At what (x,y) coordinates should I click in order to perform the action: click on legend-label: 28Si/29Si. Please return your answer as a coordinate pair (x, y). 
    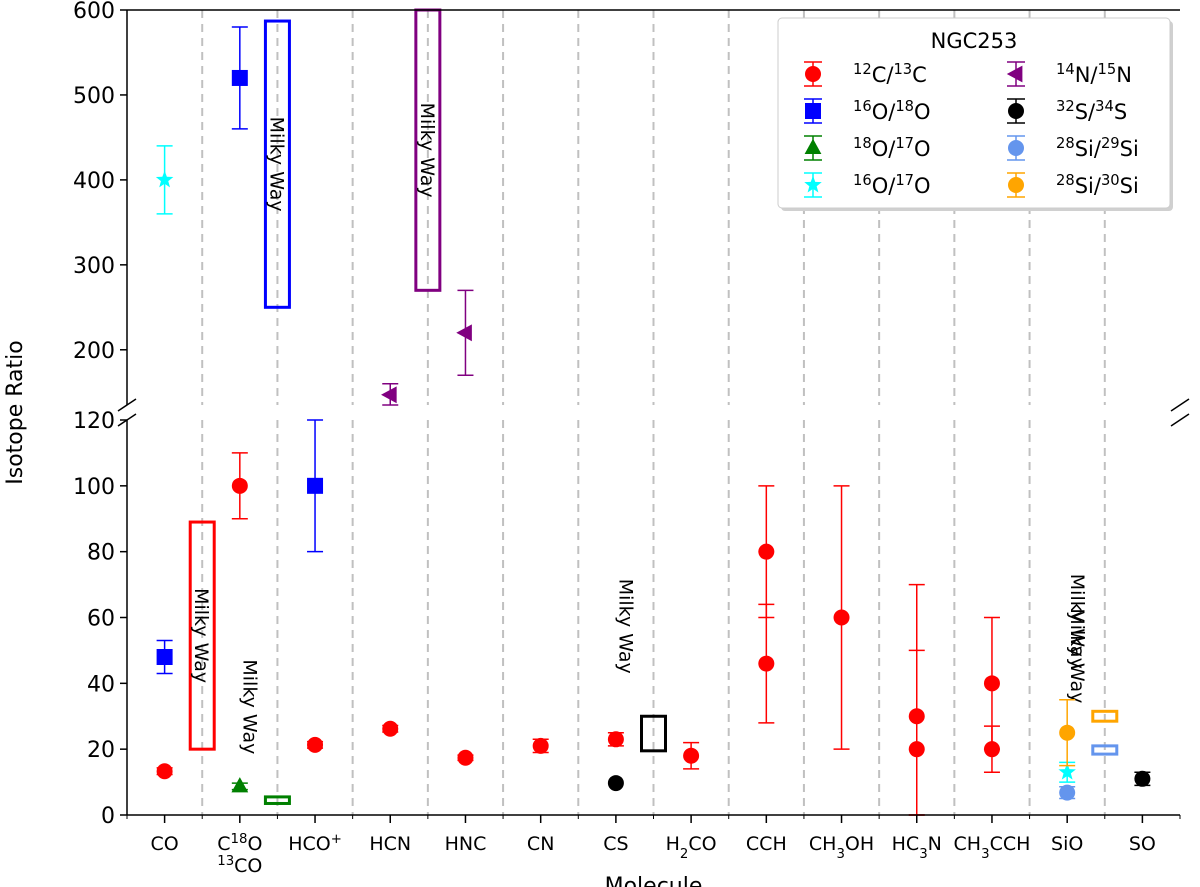
    Looking at the image, I should click on (1097, 148).